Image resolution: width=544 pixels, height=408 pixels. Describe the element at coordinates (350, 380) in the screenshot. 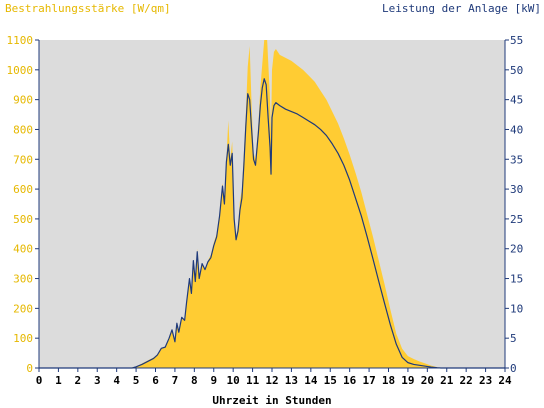

I see `x-tick-label: 16` at that location.